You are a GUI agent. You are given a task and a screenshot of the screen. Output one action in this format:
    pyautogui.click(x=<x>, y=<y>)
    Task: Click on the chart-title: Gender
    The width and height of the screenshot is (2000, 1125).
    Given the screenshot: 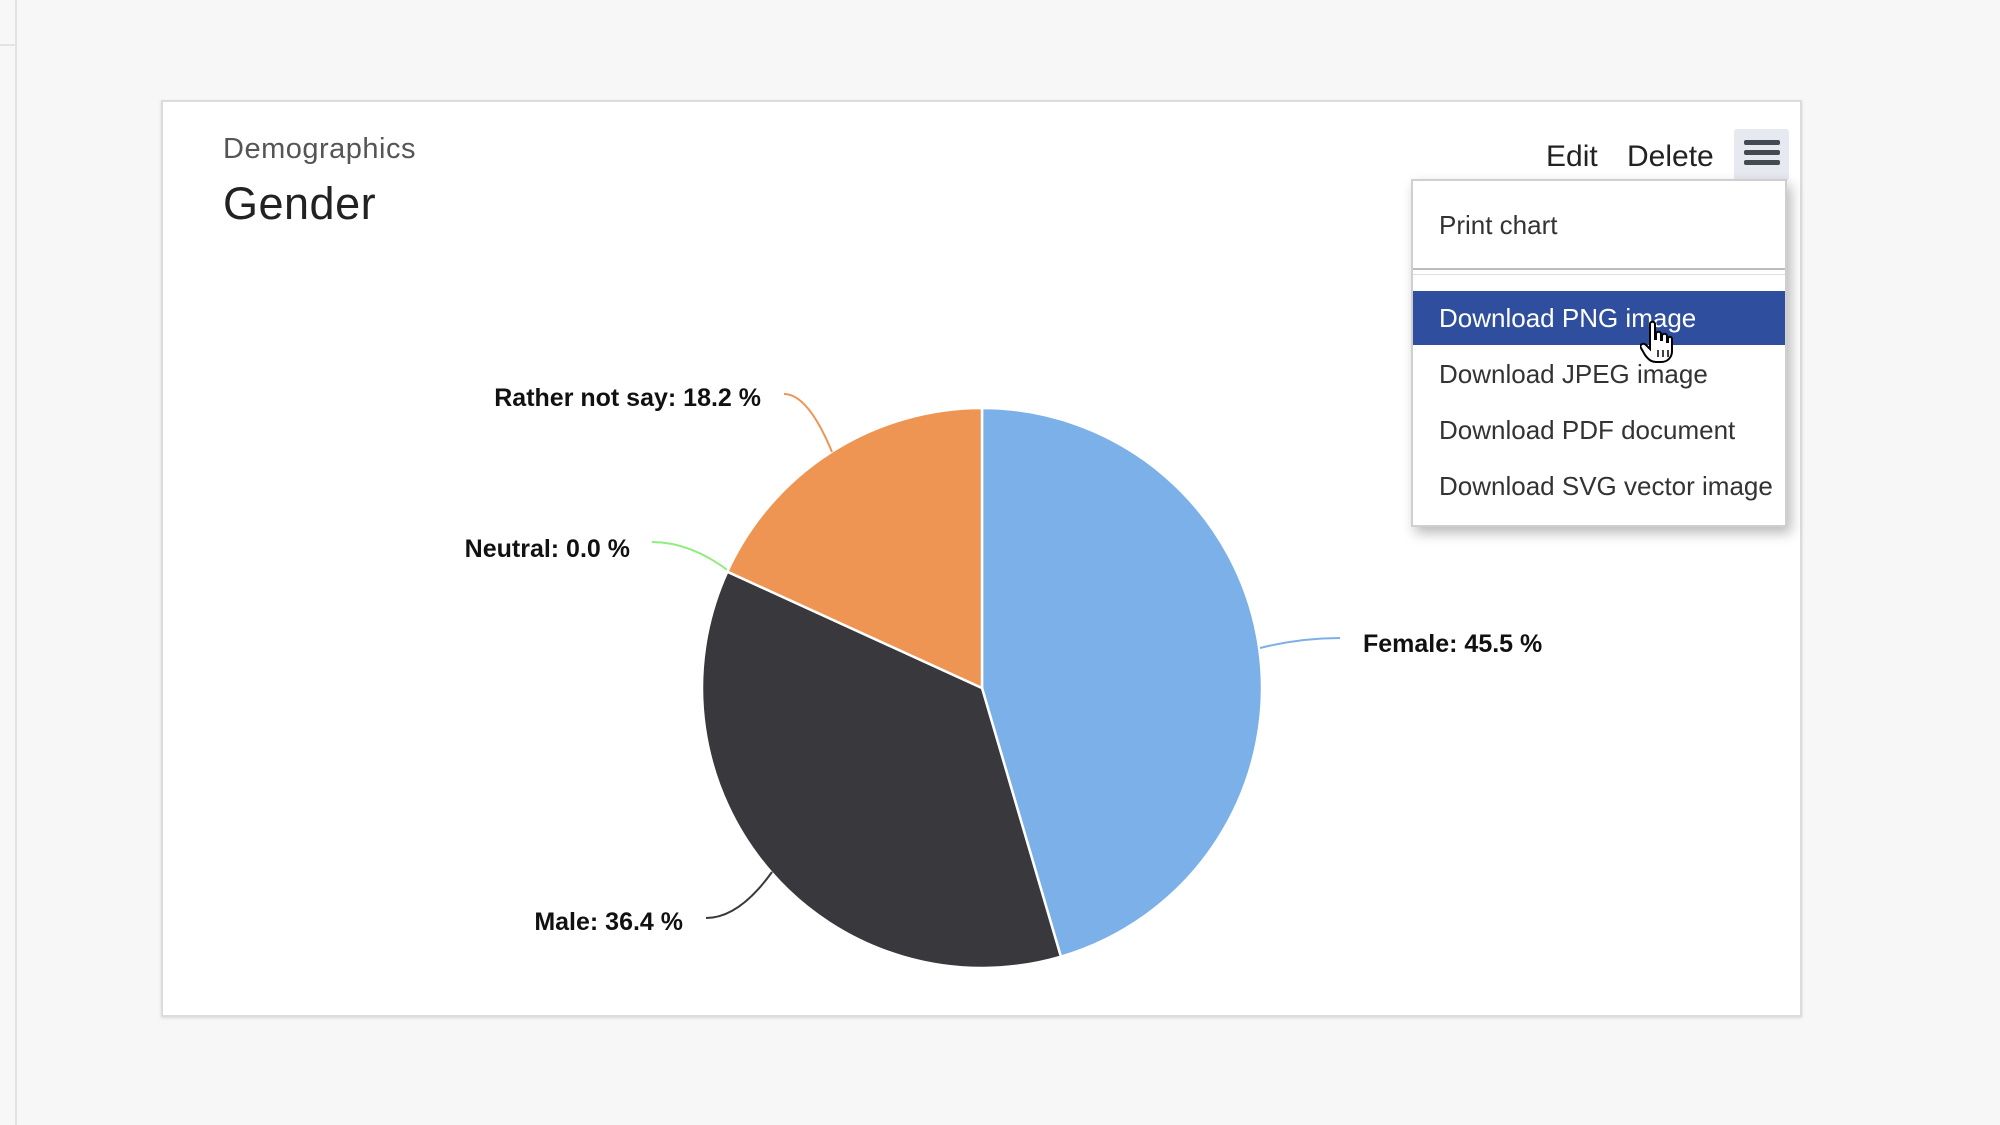 What is the action you would take?
    pyautogui.click(x=300, y=203)
    